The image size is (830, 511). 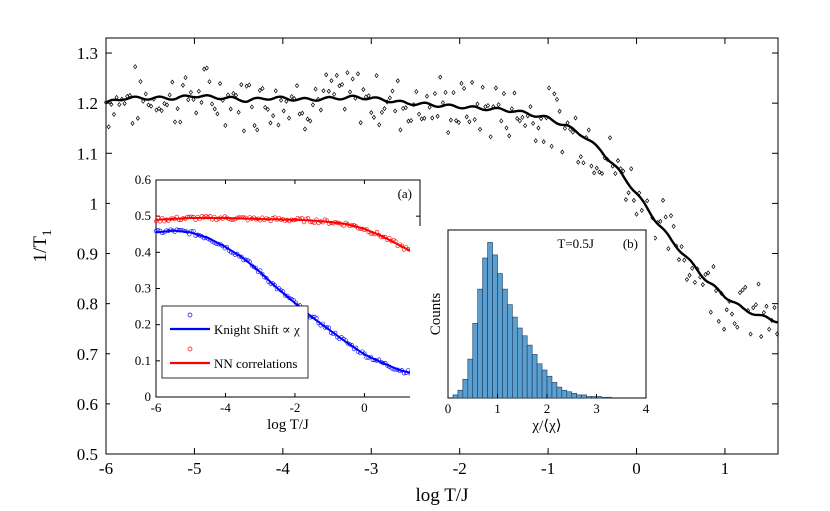 I want to click on main-ytick-label: 1.1, so click(x=87, y=153).